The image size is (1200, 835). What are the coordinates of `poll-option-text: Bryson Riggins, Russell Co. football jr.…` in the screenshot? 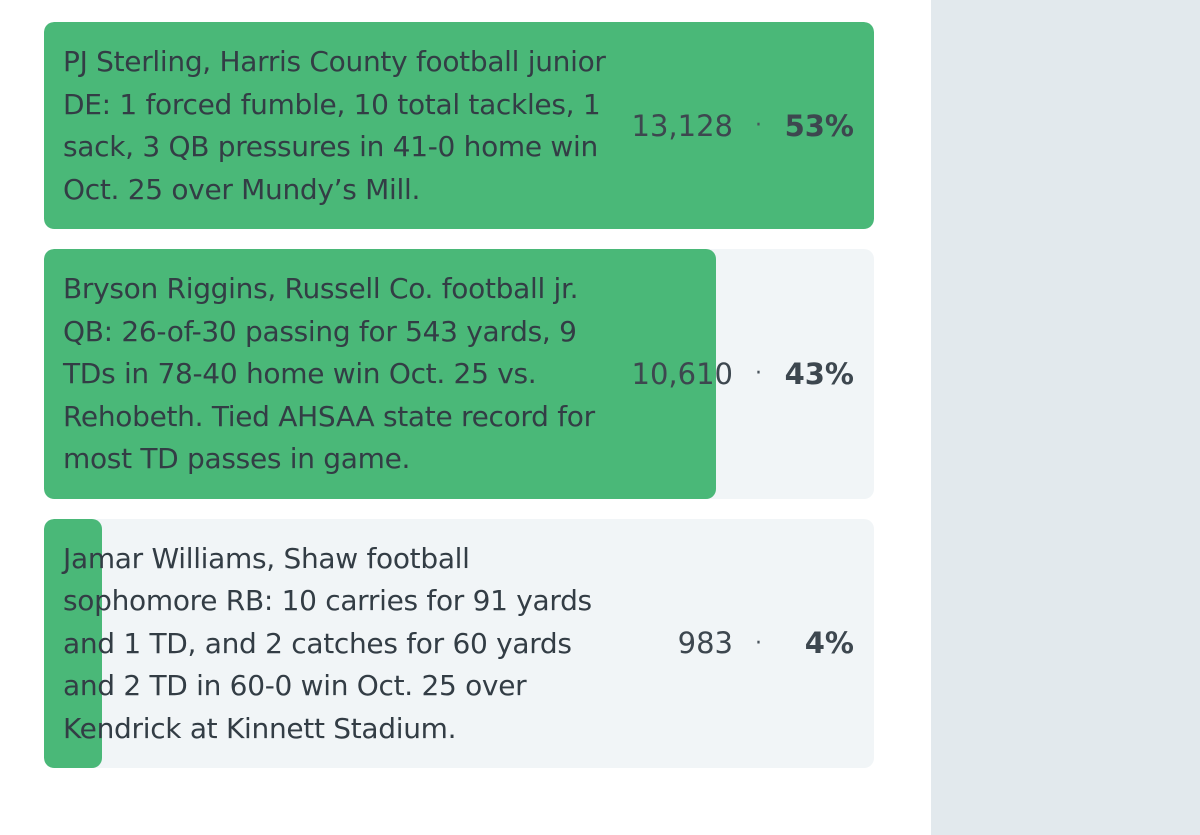 It's located at (329, 373).